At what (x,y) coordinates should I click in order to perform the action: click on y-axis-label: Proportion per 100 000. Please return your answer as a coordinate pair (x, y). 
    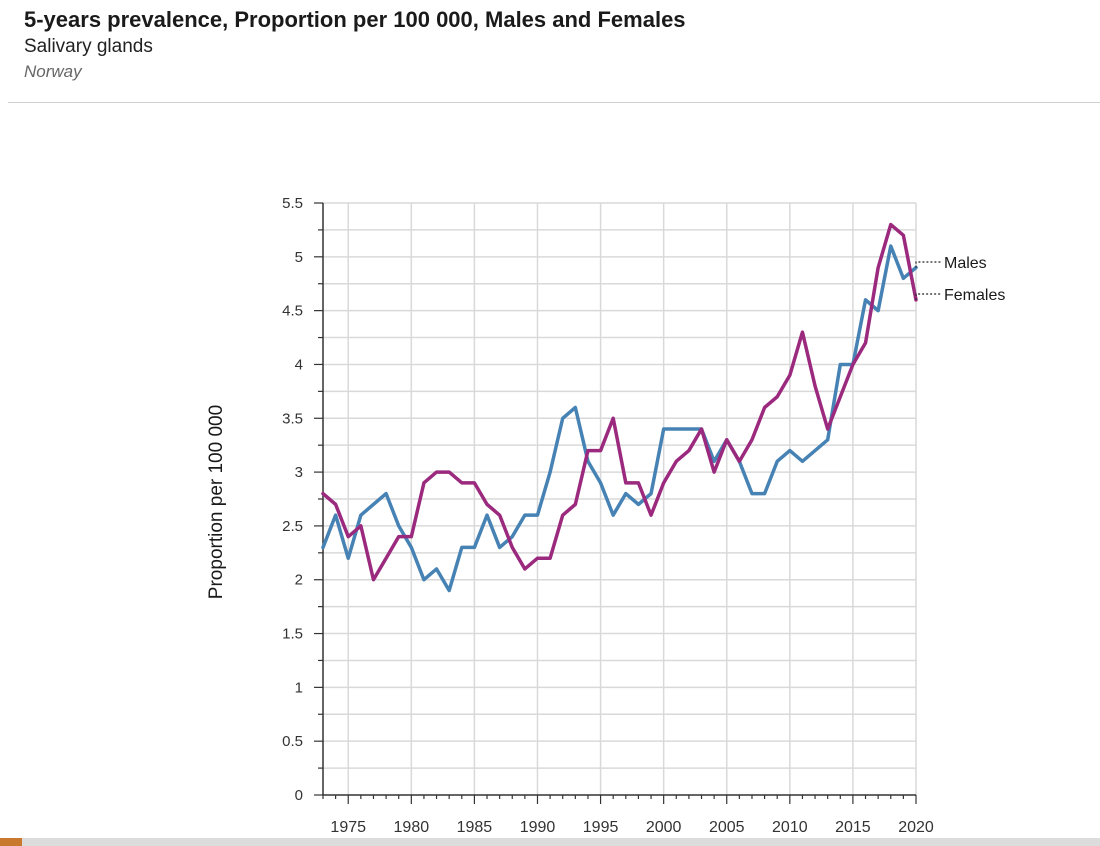
    Looking at the image, I should click on (216, 502).